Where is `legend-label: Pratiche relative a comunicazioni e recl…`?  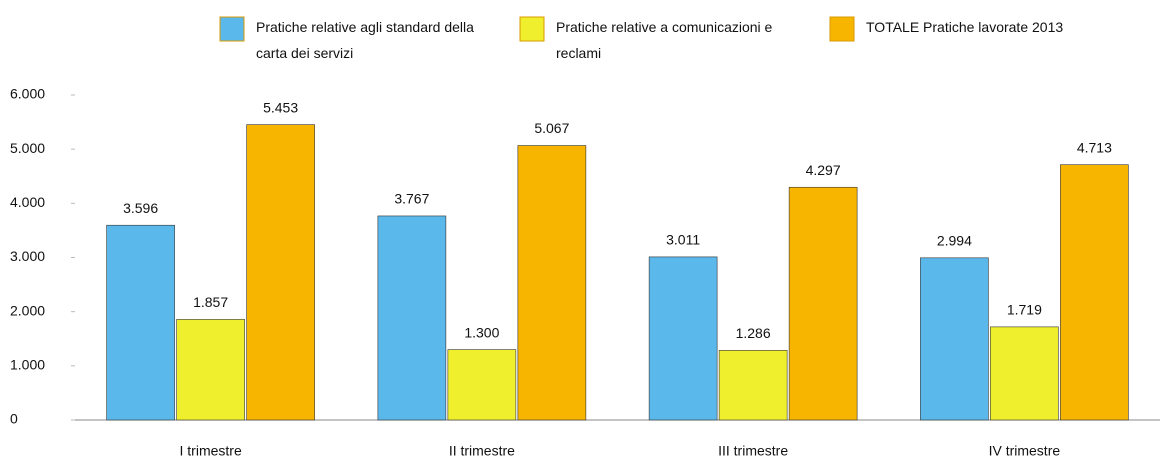 legend-label: Pratiche relative a comunicazioni e recl… is located at coordinates (664, 40).